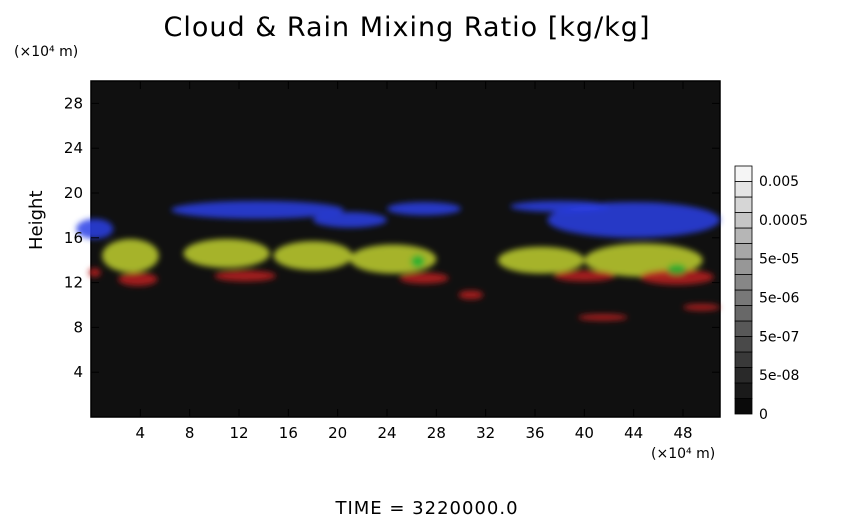 The image size is (854, 519). Describe the element at coordinates (78, 327) in the screenshot. I see `y-tick-label: 8` at that location.